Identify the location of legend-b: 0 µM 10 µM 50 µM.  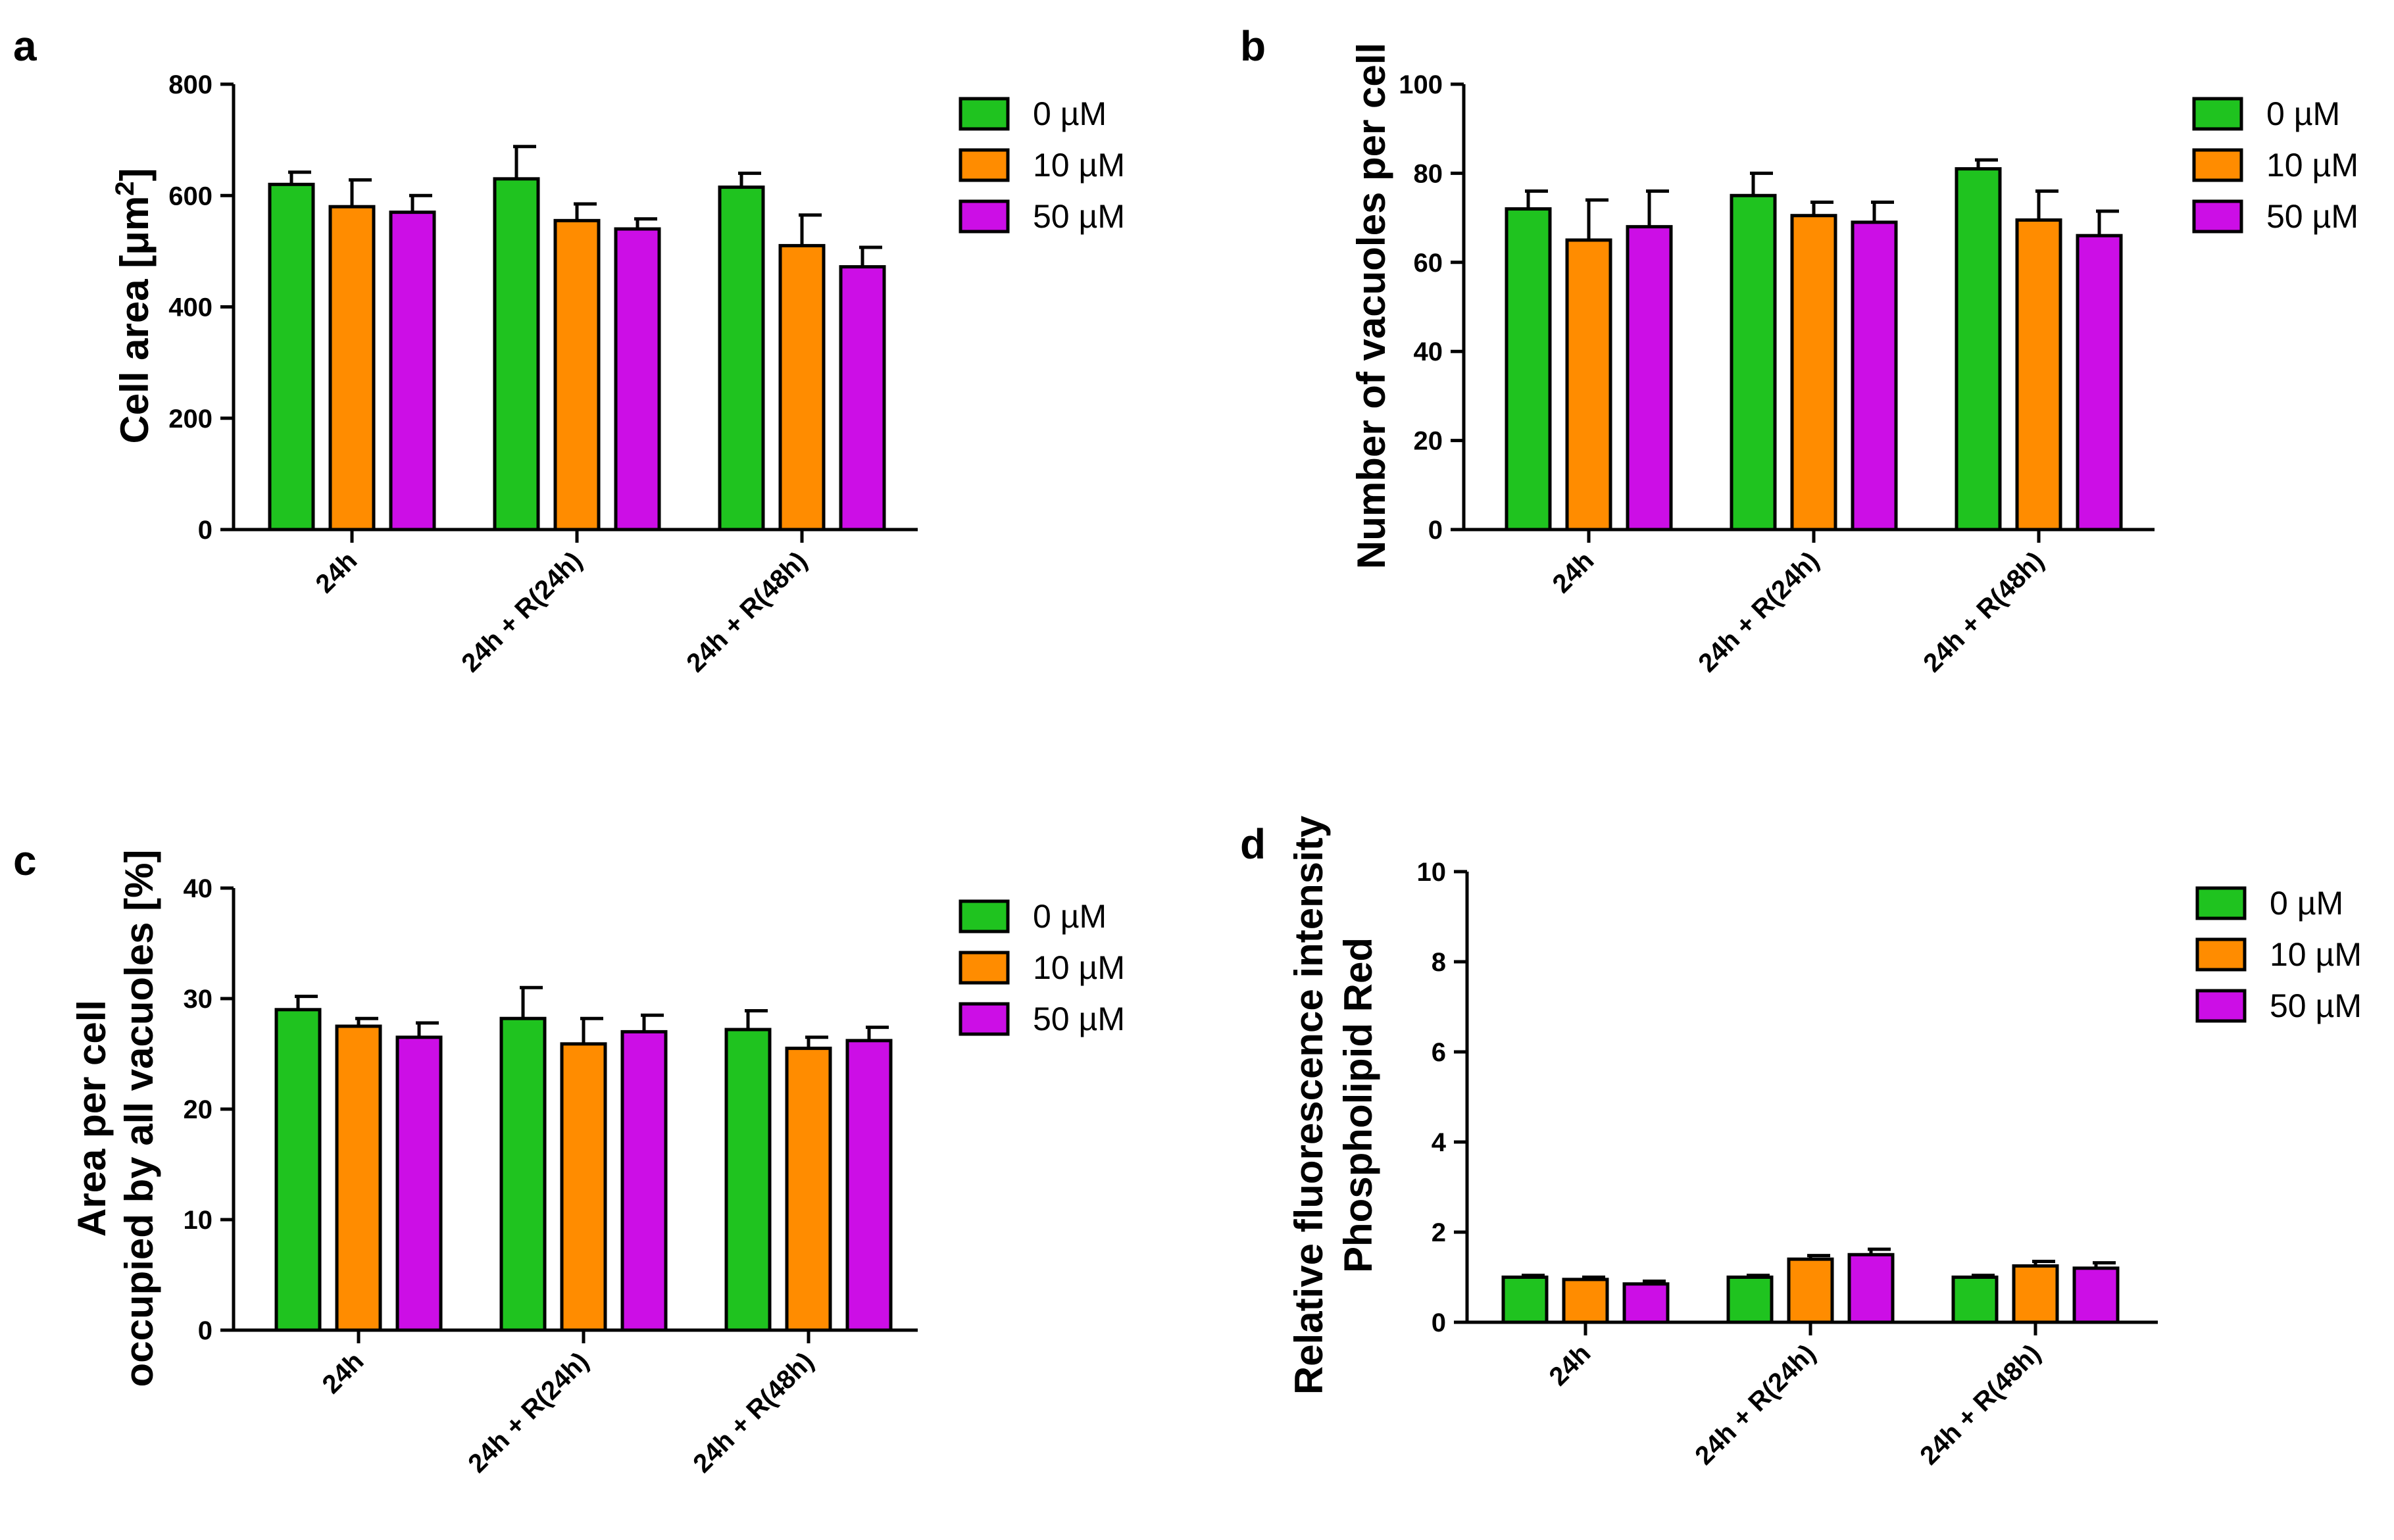
(2275, 165).